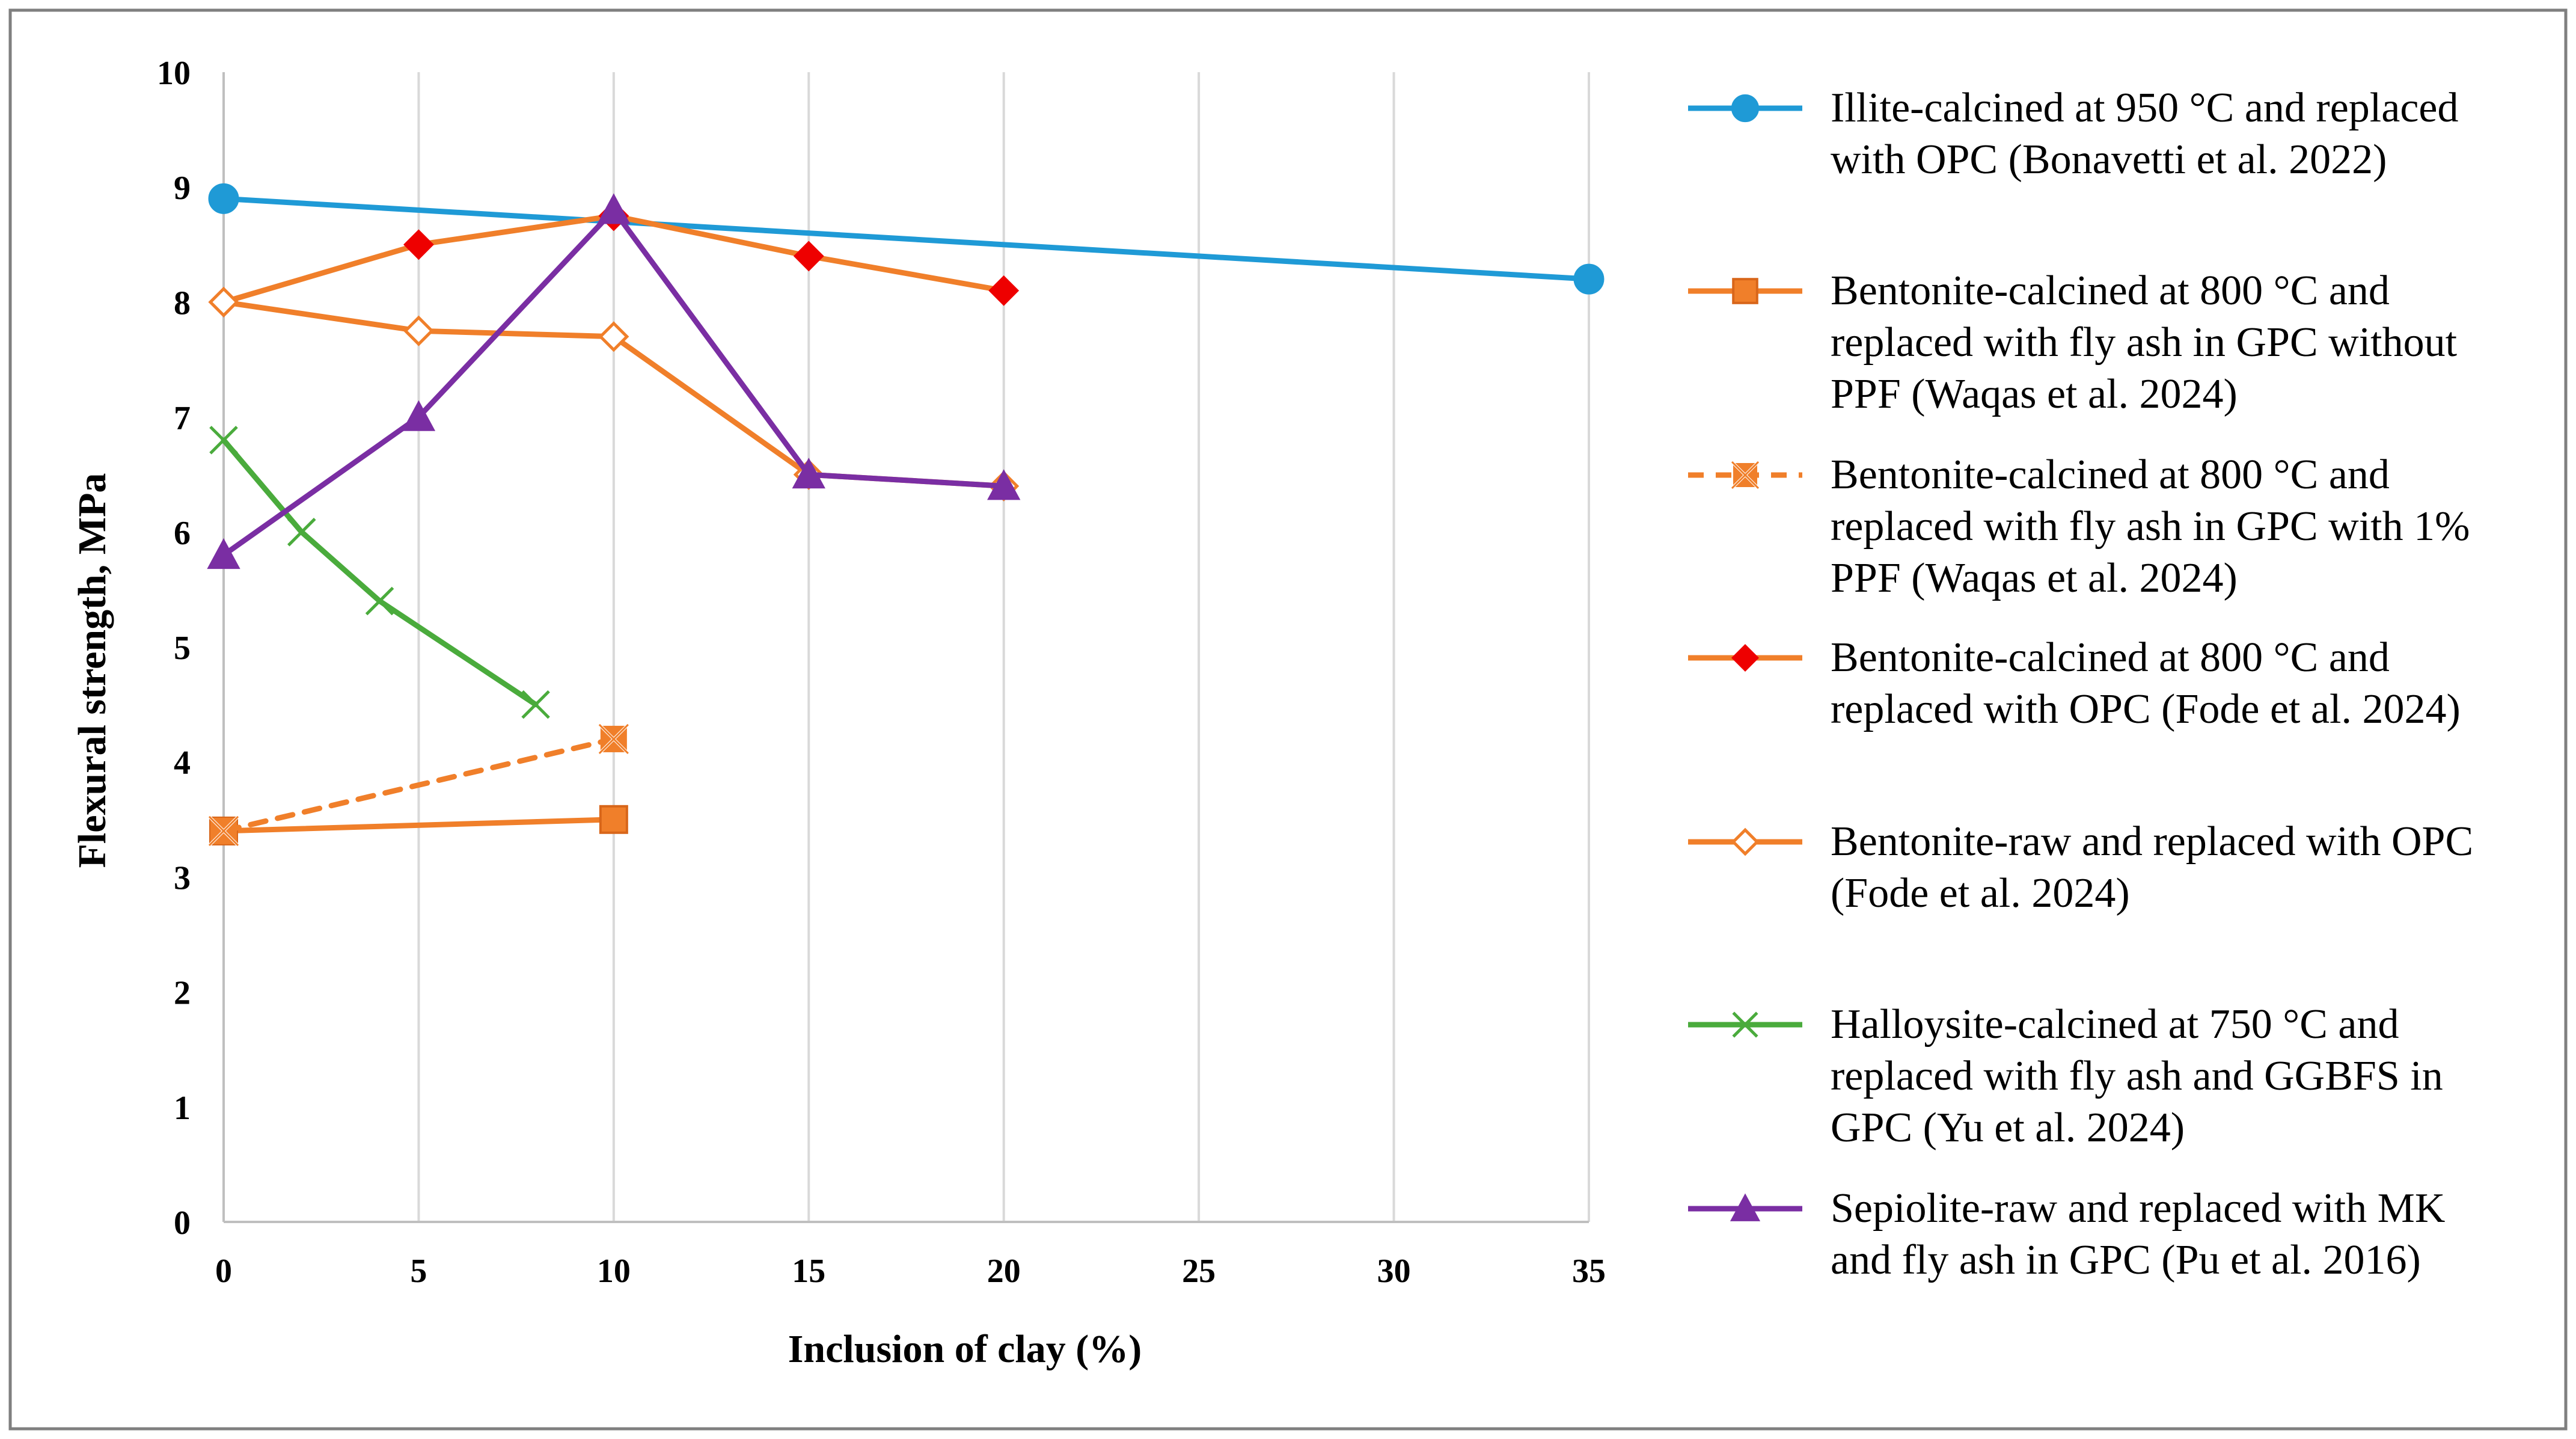 This screenshot has width=2576, height=1439. Describe the element at coordinates (2109, 160) in the screenshot. I see `legend-label: with OPC (Bonavetti et al. 2022)` at that location.